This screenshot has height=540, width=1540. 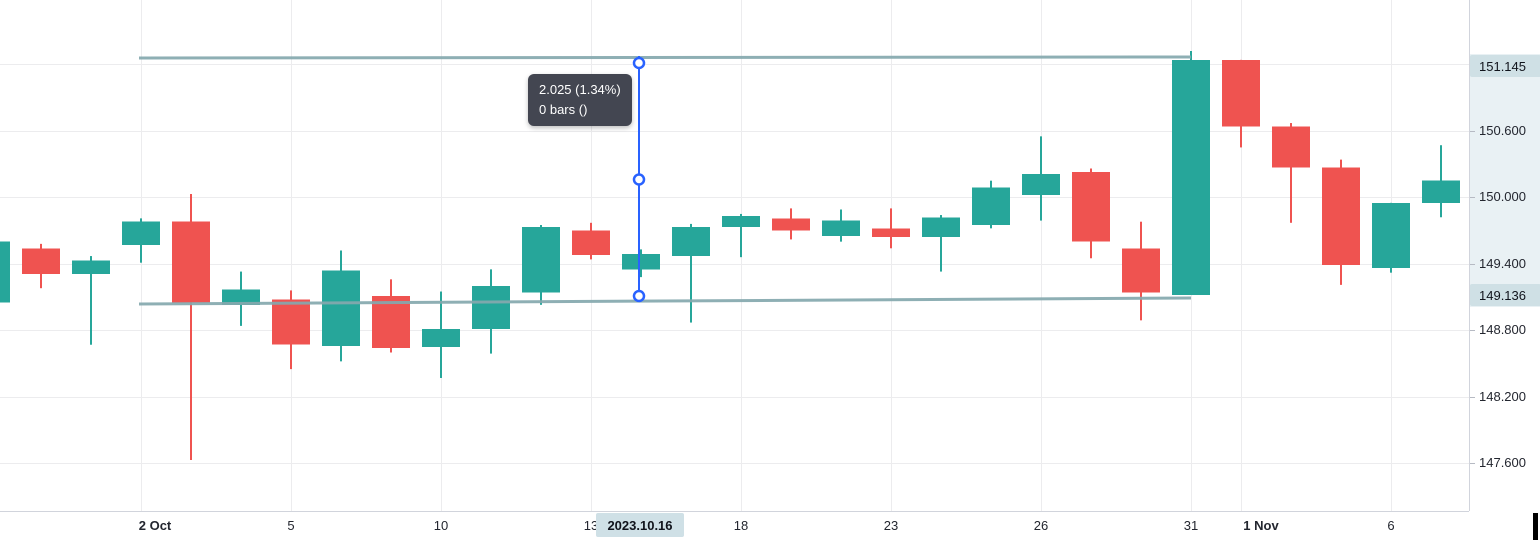 What do you see at coordinates (741, 525) in the screenshot?
I see `time-axis-label: 18` at bounding box center [741, 525].